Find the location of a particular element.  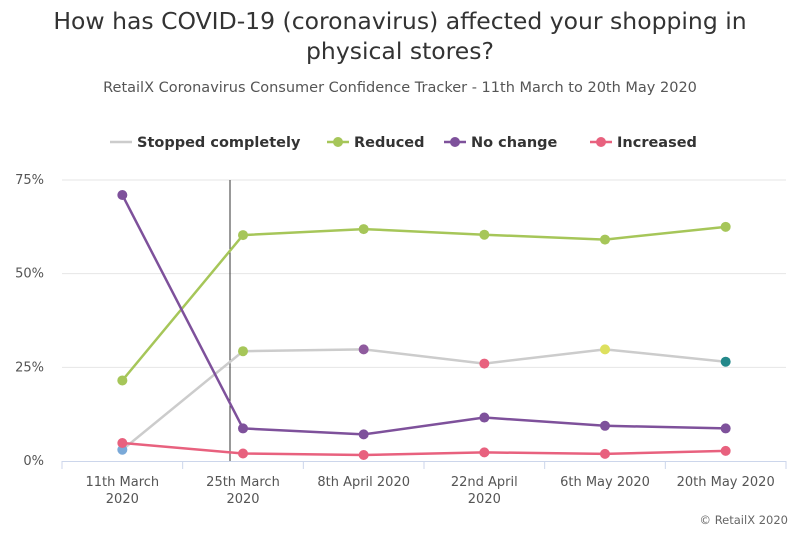

legend-label: Stopped completely is located at coordinates (219, 143).